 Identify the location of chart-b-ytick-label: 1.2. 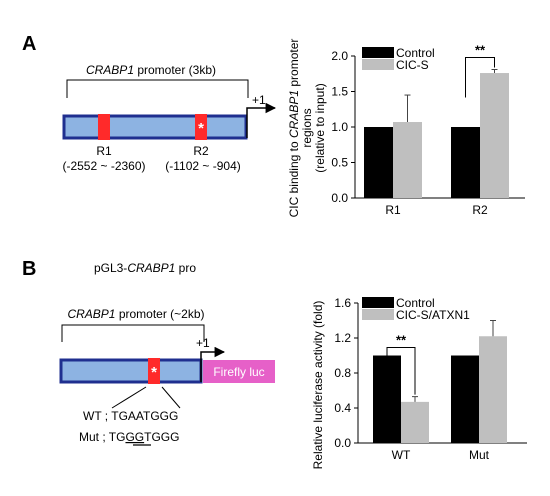
(342, 338).